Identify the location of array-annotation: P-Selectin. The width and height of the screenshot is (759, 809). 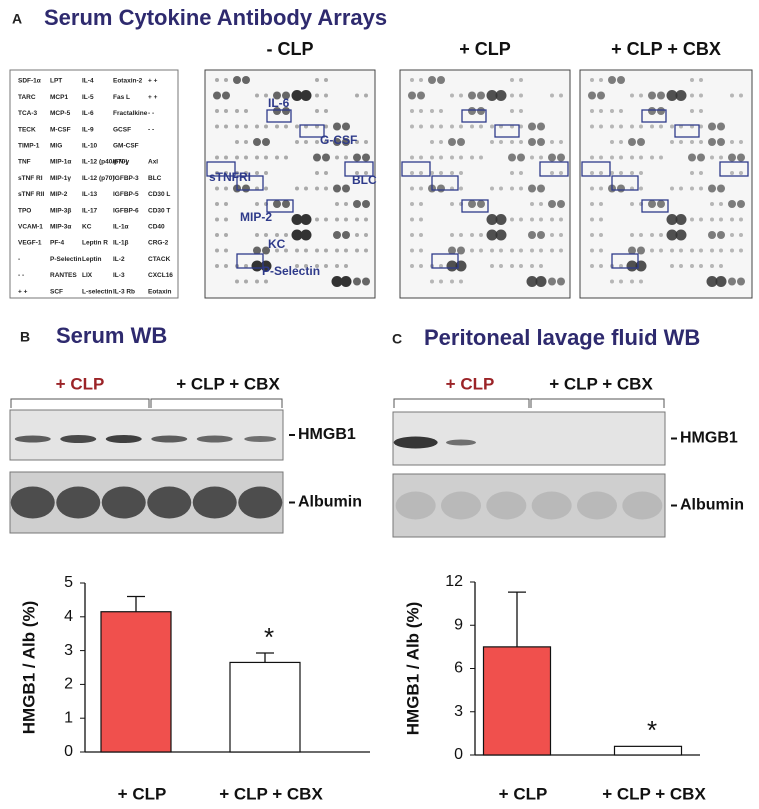
(291, 271).